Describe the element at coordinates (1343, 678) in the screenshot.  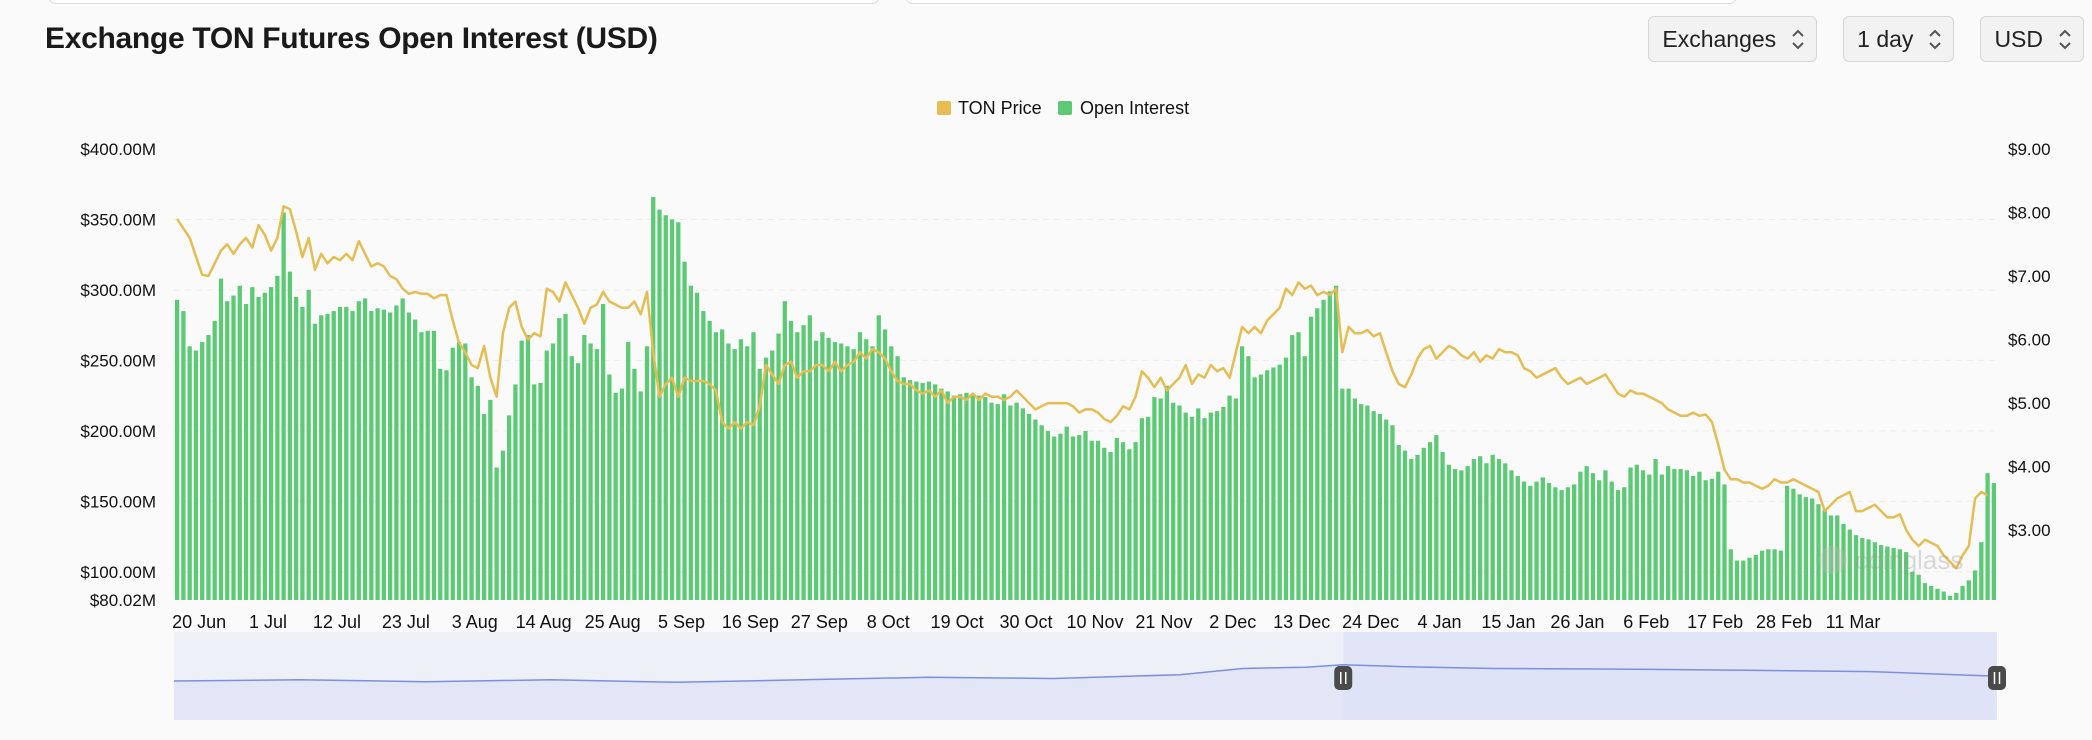
I see `navigator-handle` at that location.